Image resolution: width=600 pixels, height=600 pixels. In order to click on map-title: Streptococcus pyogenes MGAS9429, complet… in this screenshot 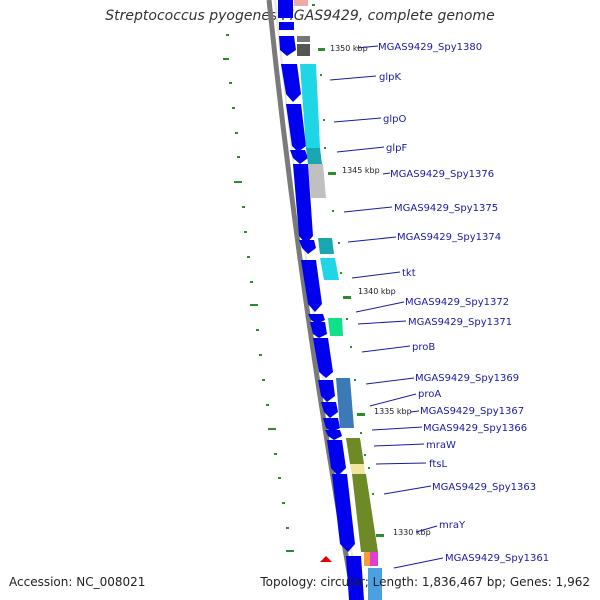, I will do `click(300, 16)`.